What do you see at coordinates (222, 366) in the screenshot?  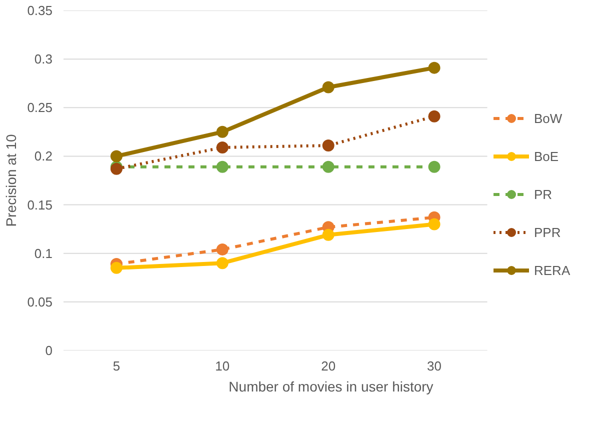 I see `x-tick-label: 10` at bounding box center [222, 366].